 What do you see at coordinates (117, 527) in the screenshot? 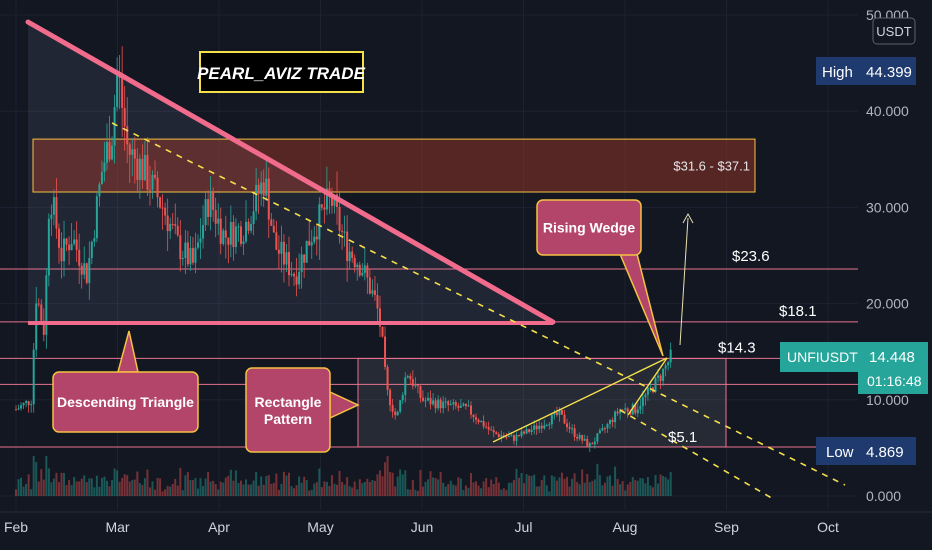
I see `x-tick-label: Mar` at bounding box center [117, 527].